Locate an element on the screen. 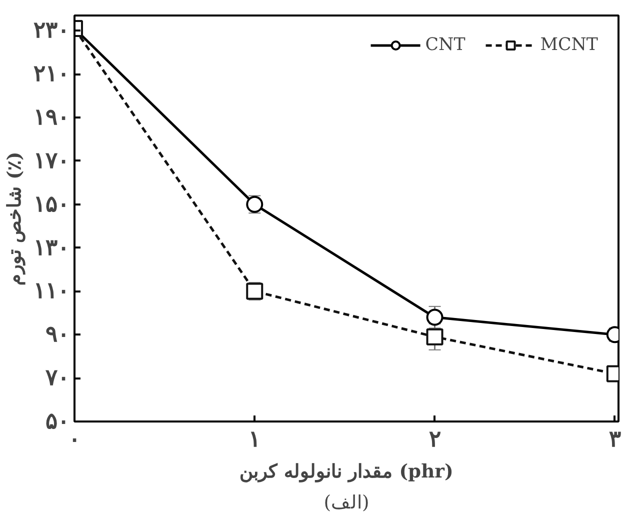  y-tick-label: ۱۱۰ is located at coordinates (52, 291).